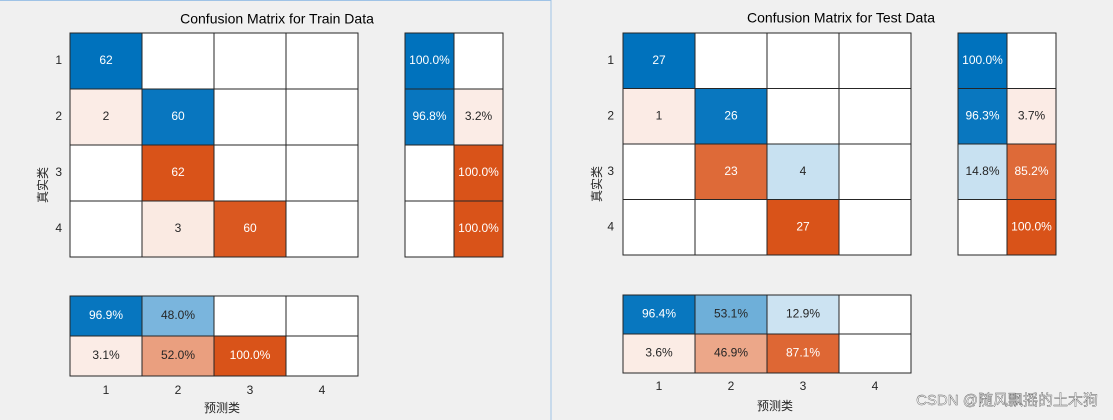 Image resolution: width=1113 pixels, height=420 pixels. I want to click on cell-label: 3.1%, so click(106, 355).